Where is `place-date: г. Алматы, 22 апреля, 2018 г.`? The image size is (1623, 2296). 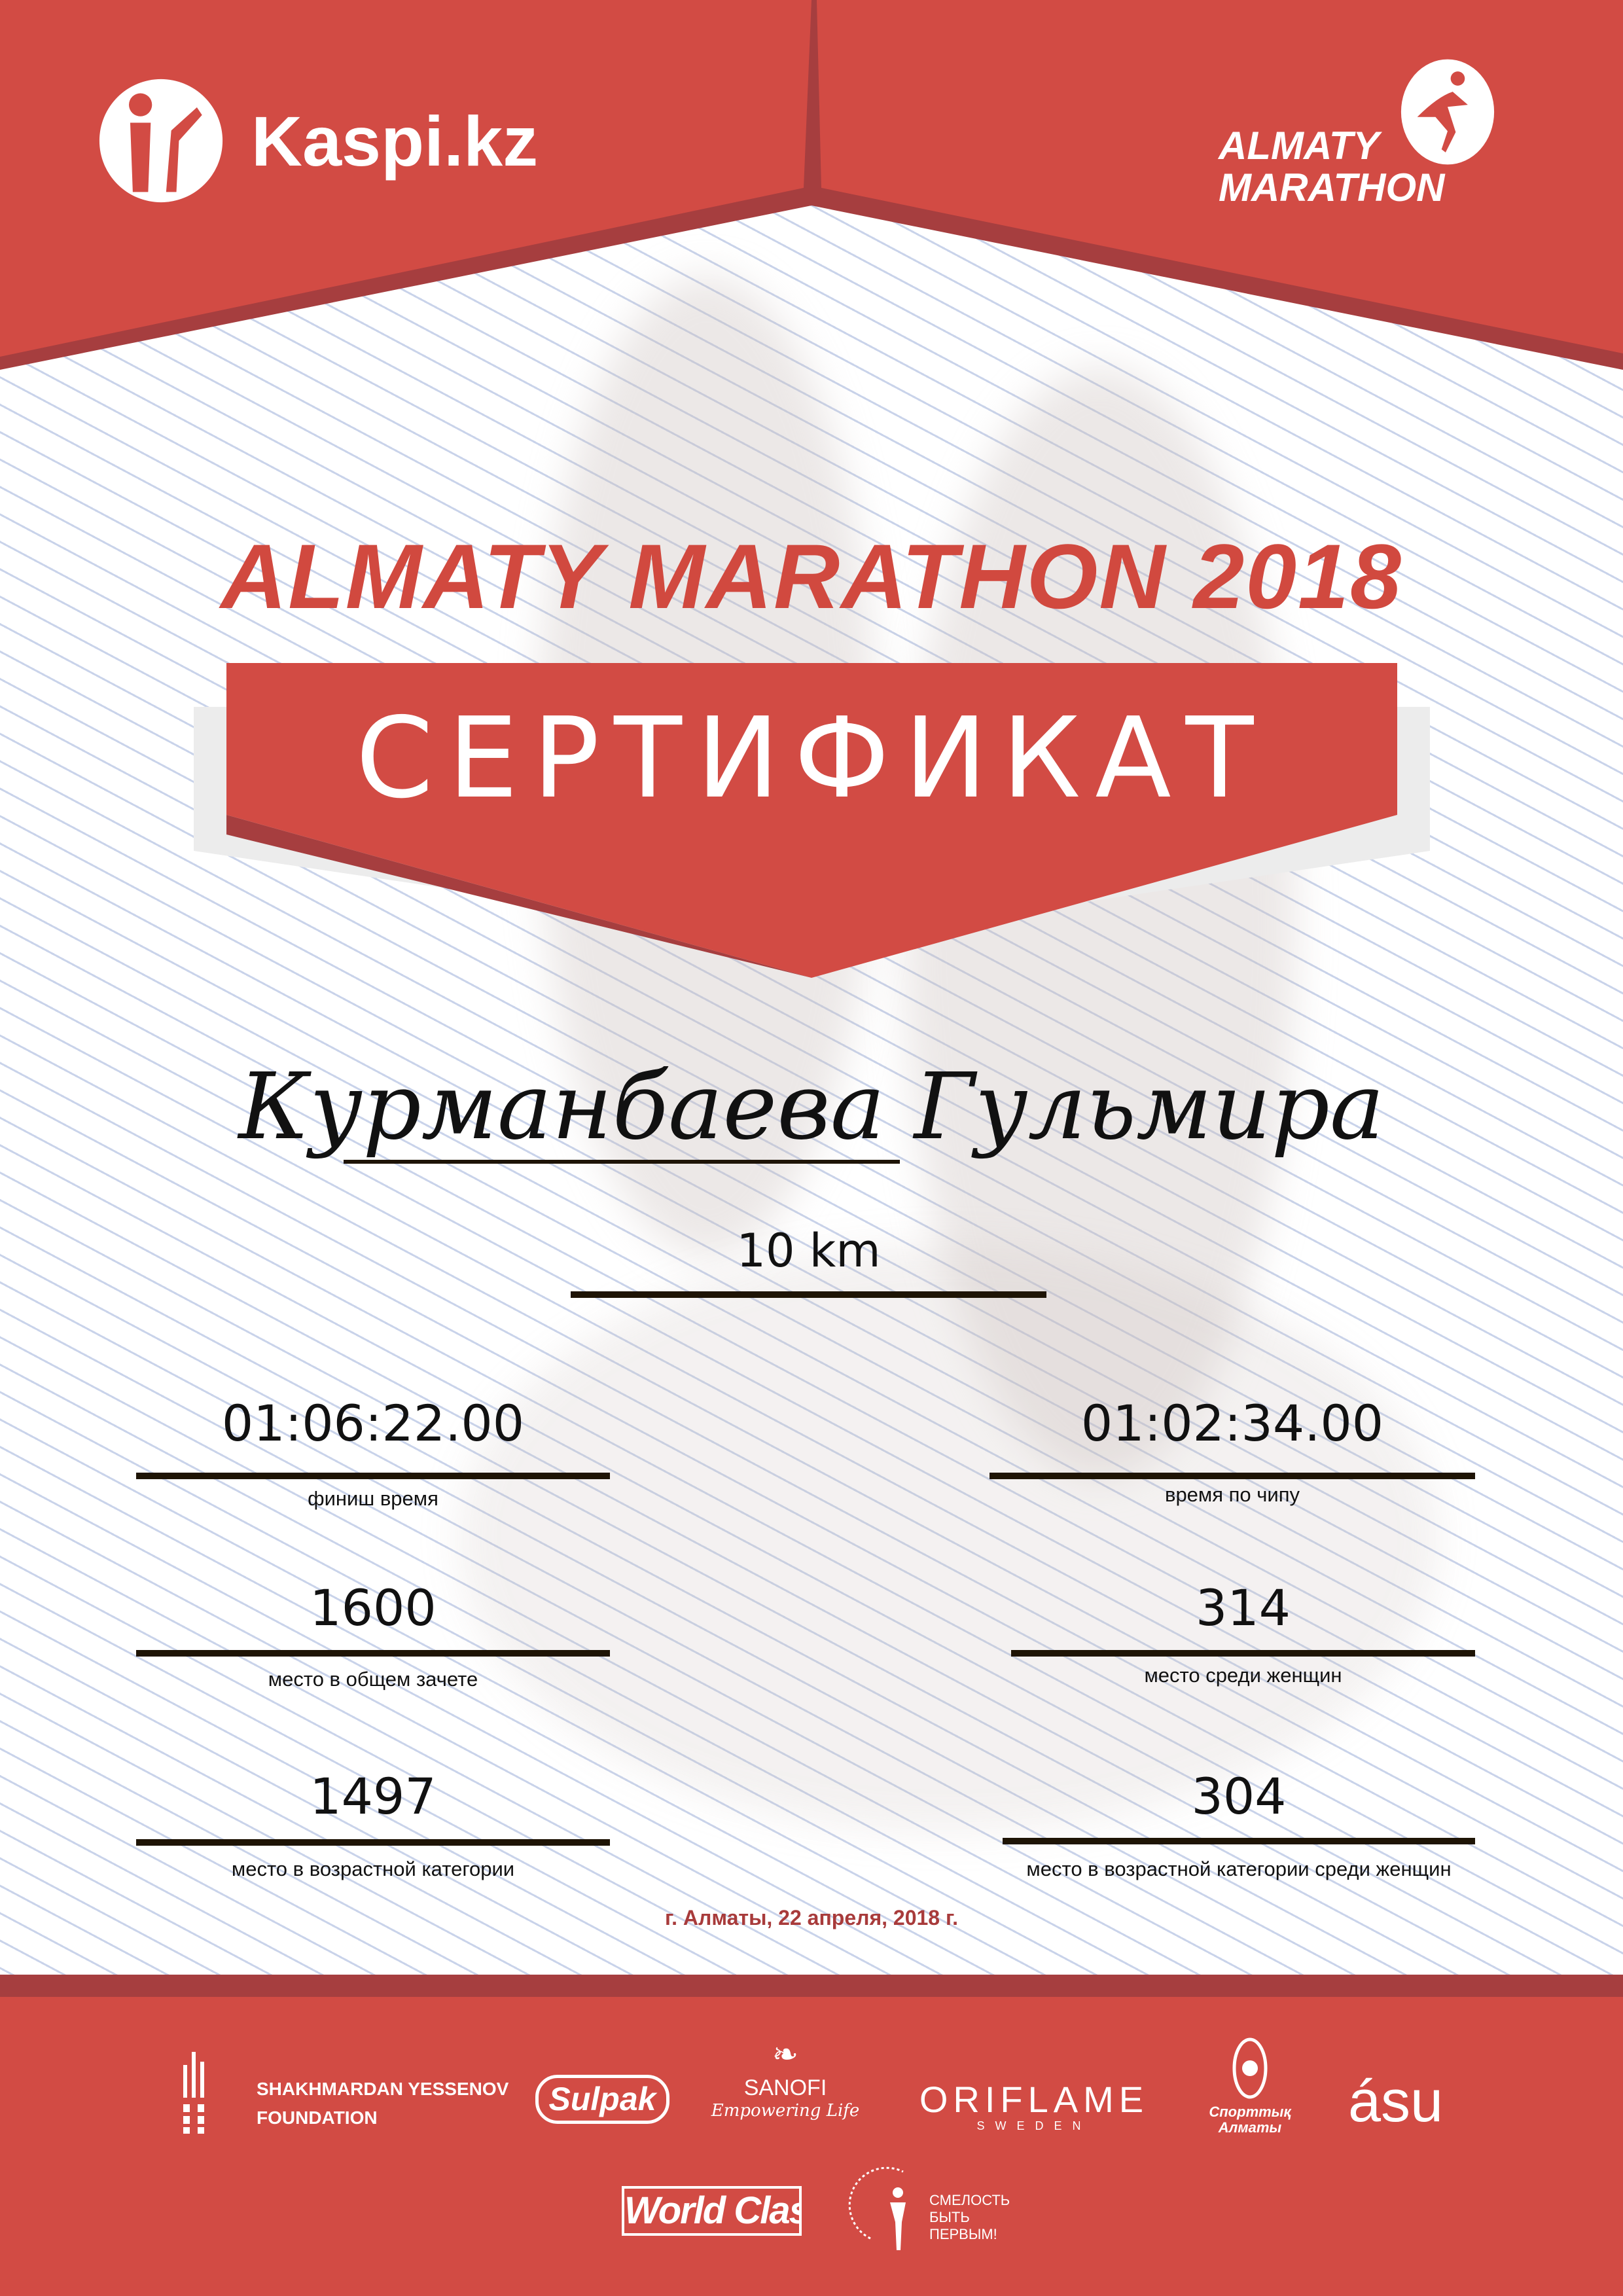
place-date: г. Алматы, 22 апреля, 2018 г. is located at coordinates (811, 1917).